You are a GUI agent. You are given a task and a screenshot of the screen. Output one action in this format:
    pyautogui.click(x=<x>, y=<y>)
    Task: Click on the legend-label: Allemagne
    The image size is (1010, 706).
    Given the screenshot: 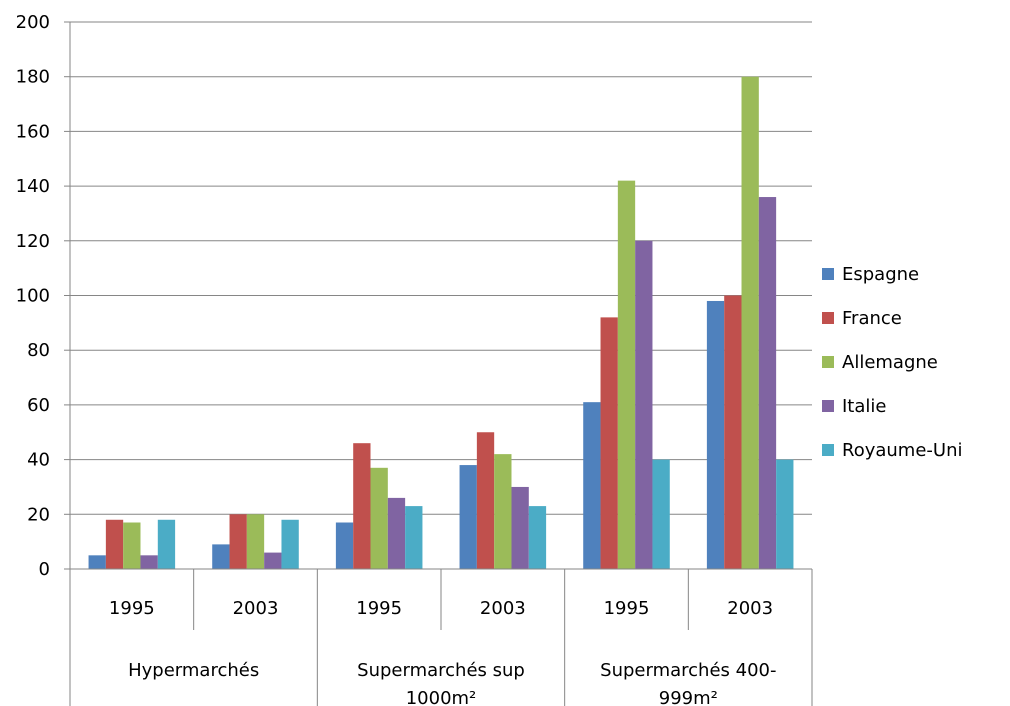 What is the action you would take?
    pyautogui.click(x=890, y=362)
    